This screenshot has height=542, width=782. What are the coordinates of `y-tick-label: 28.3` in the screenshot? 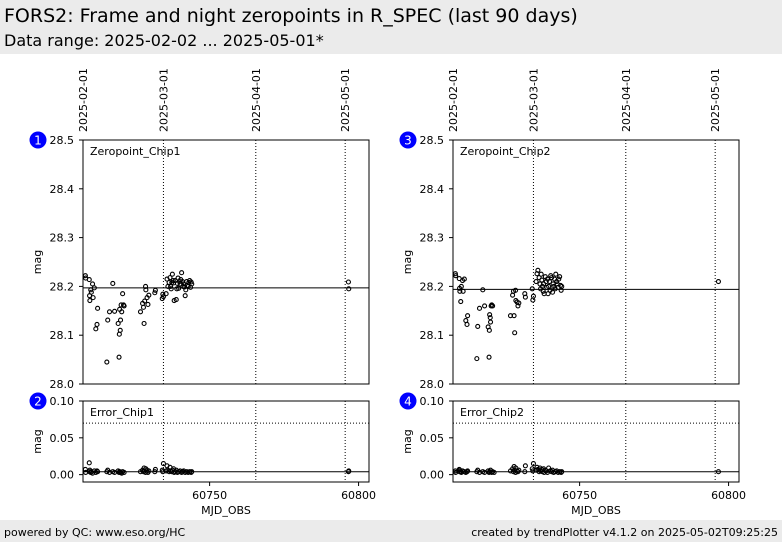 It's located at (62, 238).